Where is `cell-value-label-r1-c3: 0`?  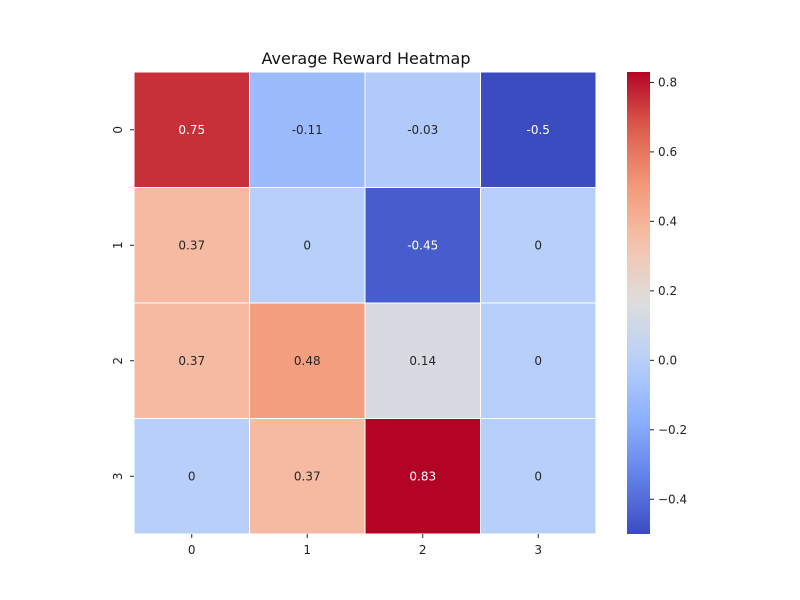 cell-value-label-r1-c3: 0 is located at coordinates (538, 245).